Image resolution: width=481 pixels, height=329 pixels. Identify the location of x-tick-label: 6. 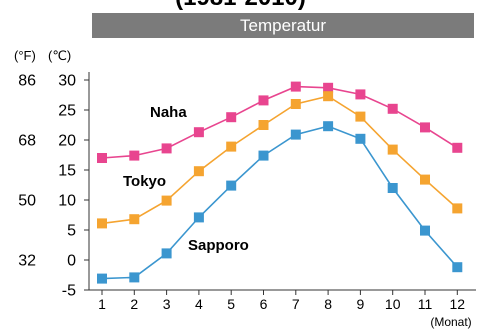
(264, 304).